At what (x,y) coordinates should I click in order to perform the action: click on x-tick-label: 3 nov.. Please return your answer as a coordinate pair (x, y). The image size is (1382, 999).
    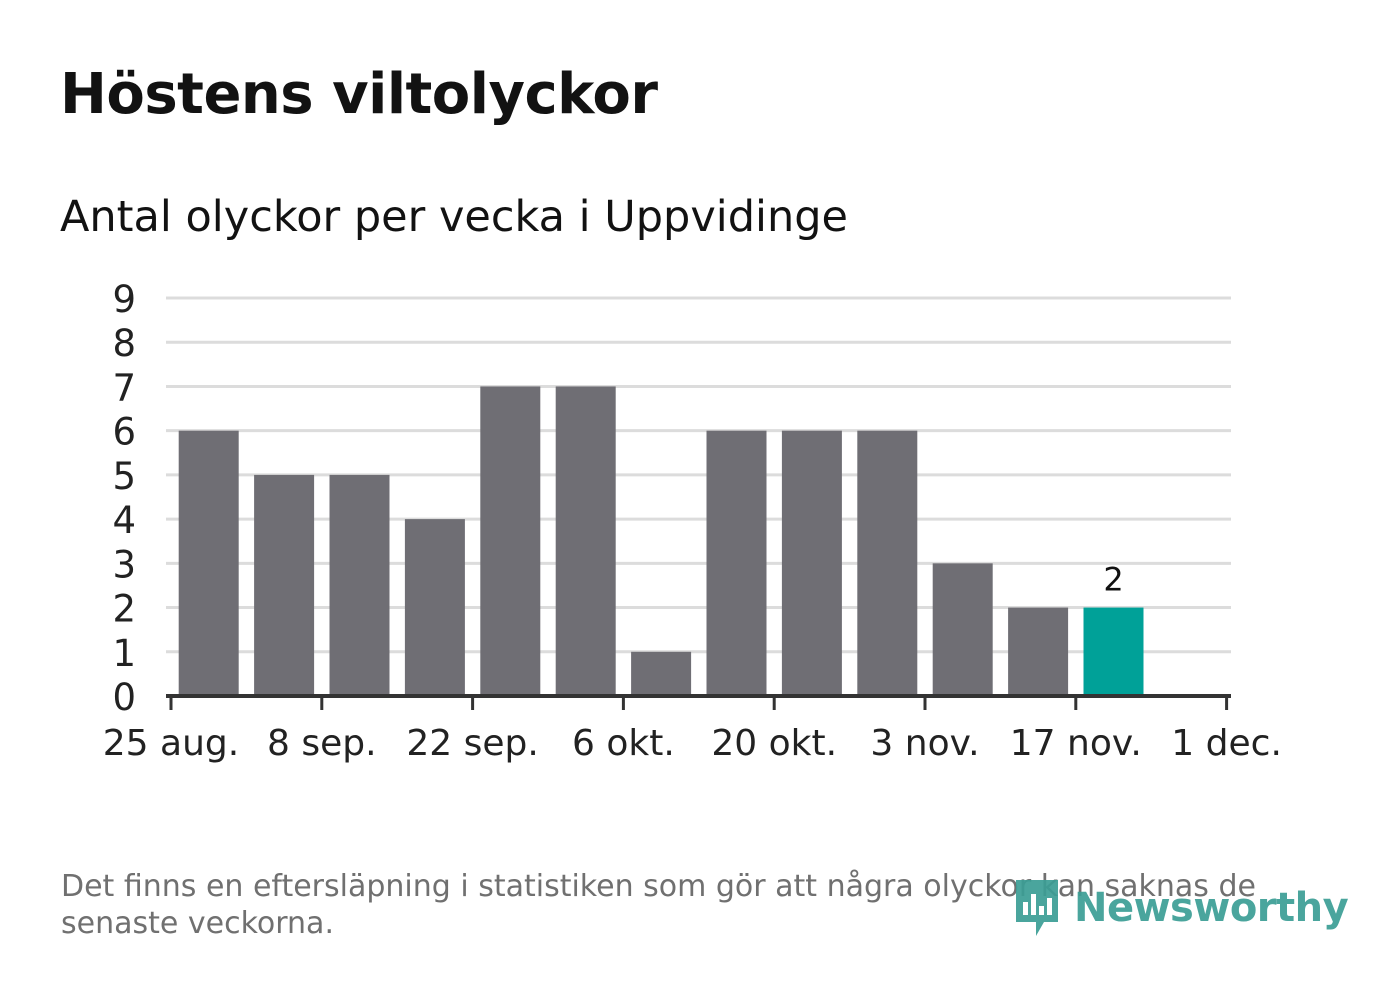
    Looking at the image, I should click on (924, 743).